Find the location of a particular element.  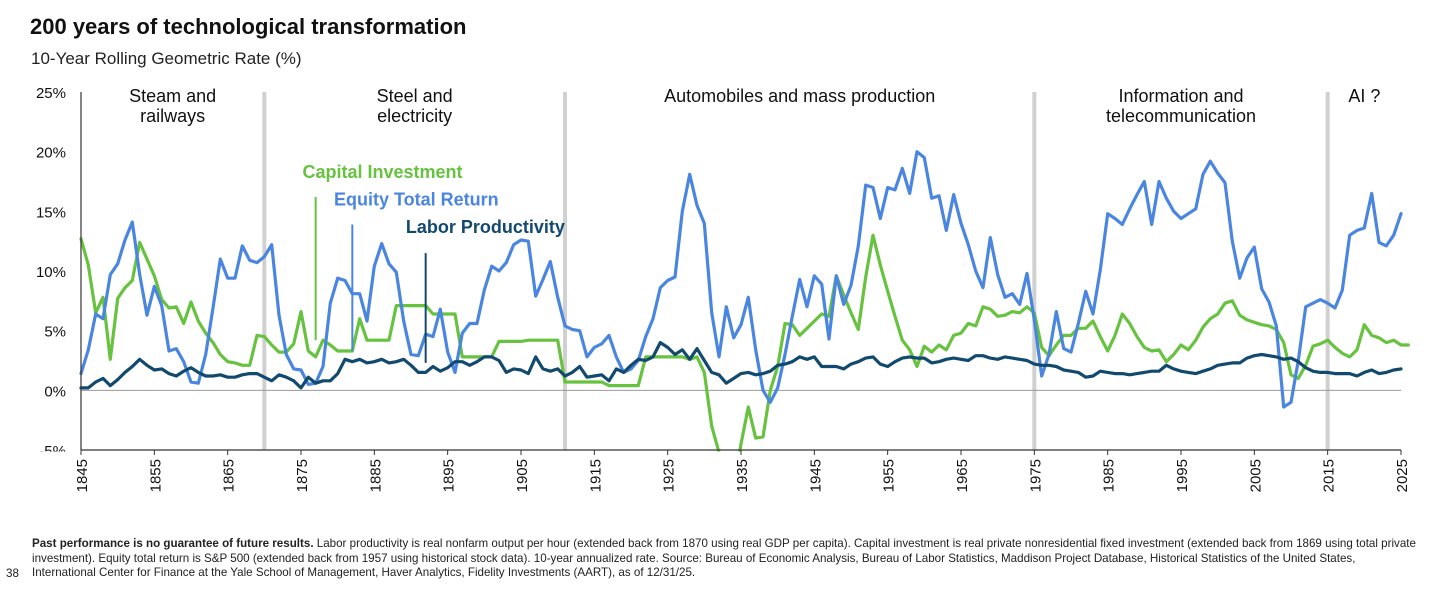

era-label: electricity is located at coordinates (414, 116).